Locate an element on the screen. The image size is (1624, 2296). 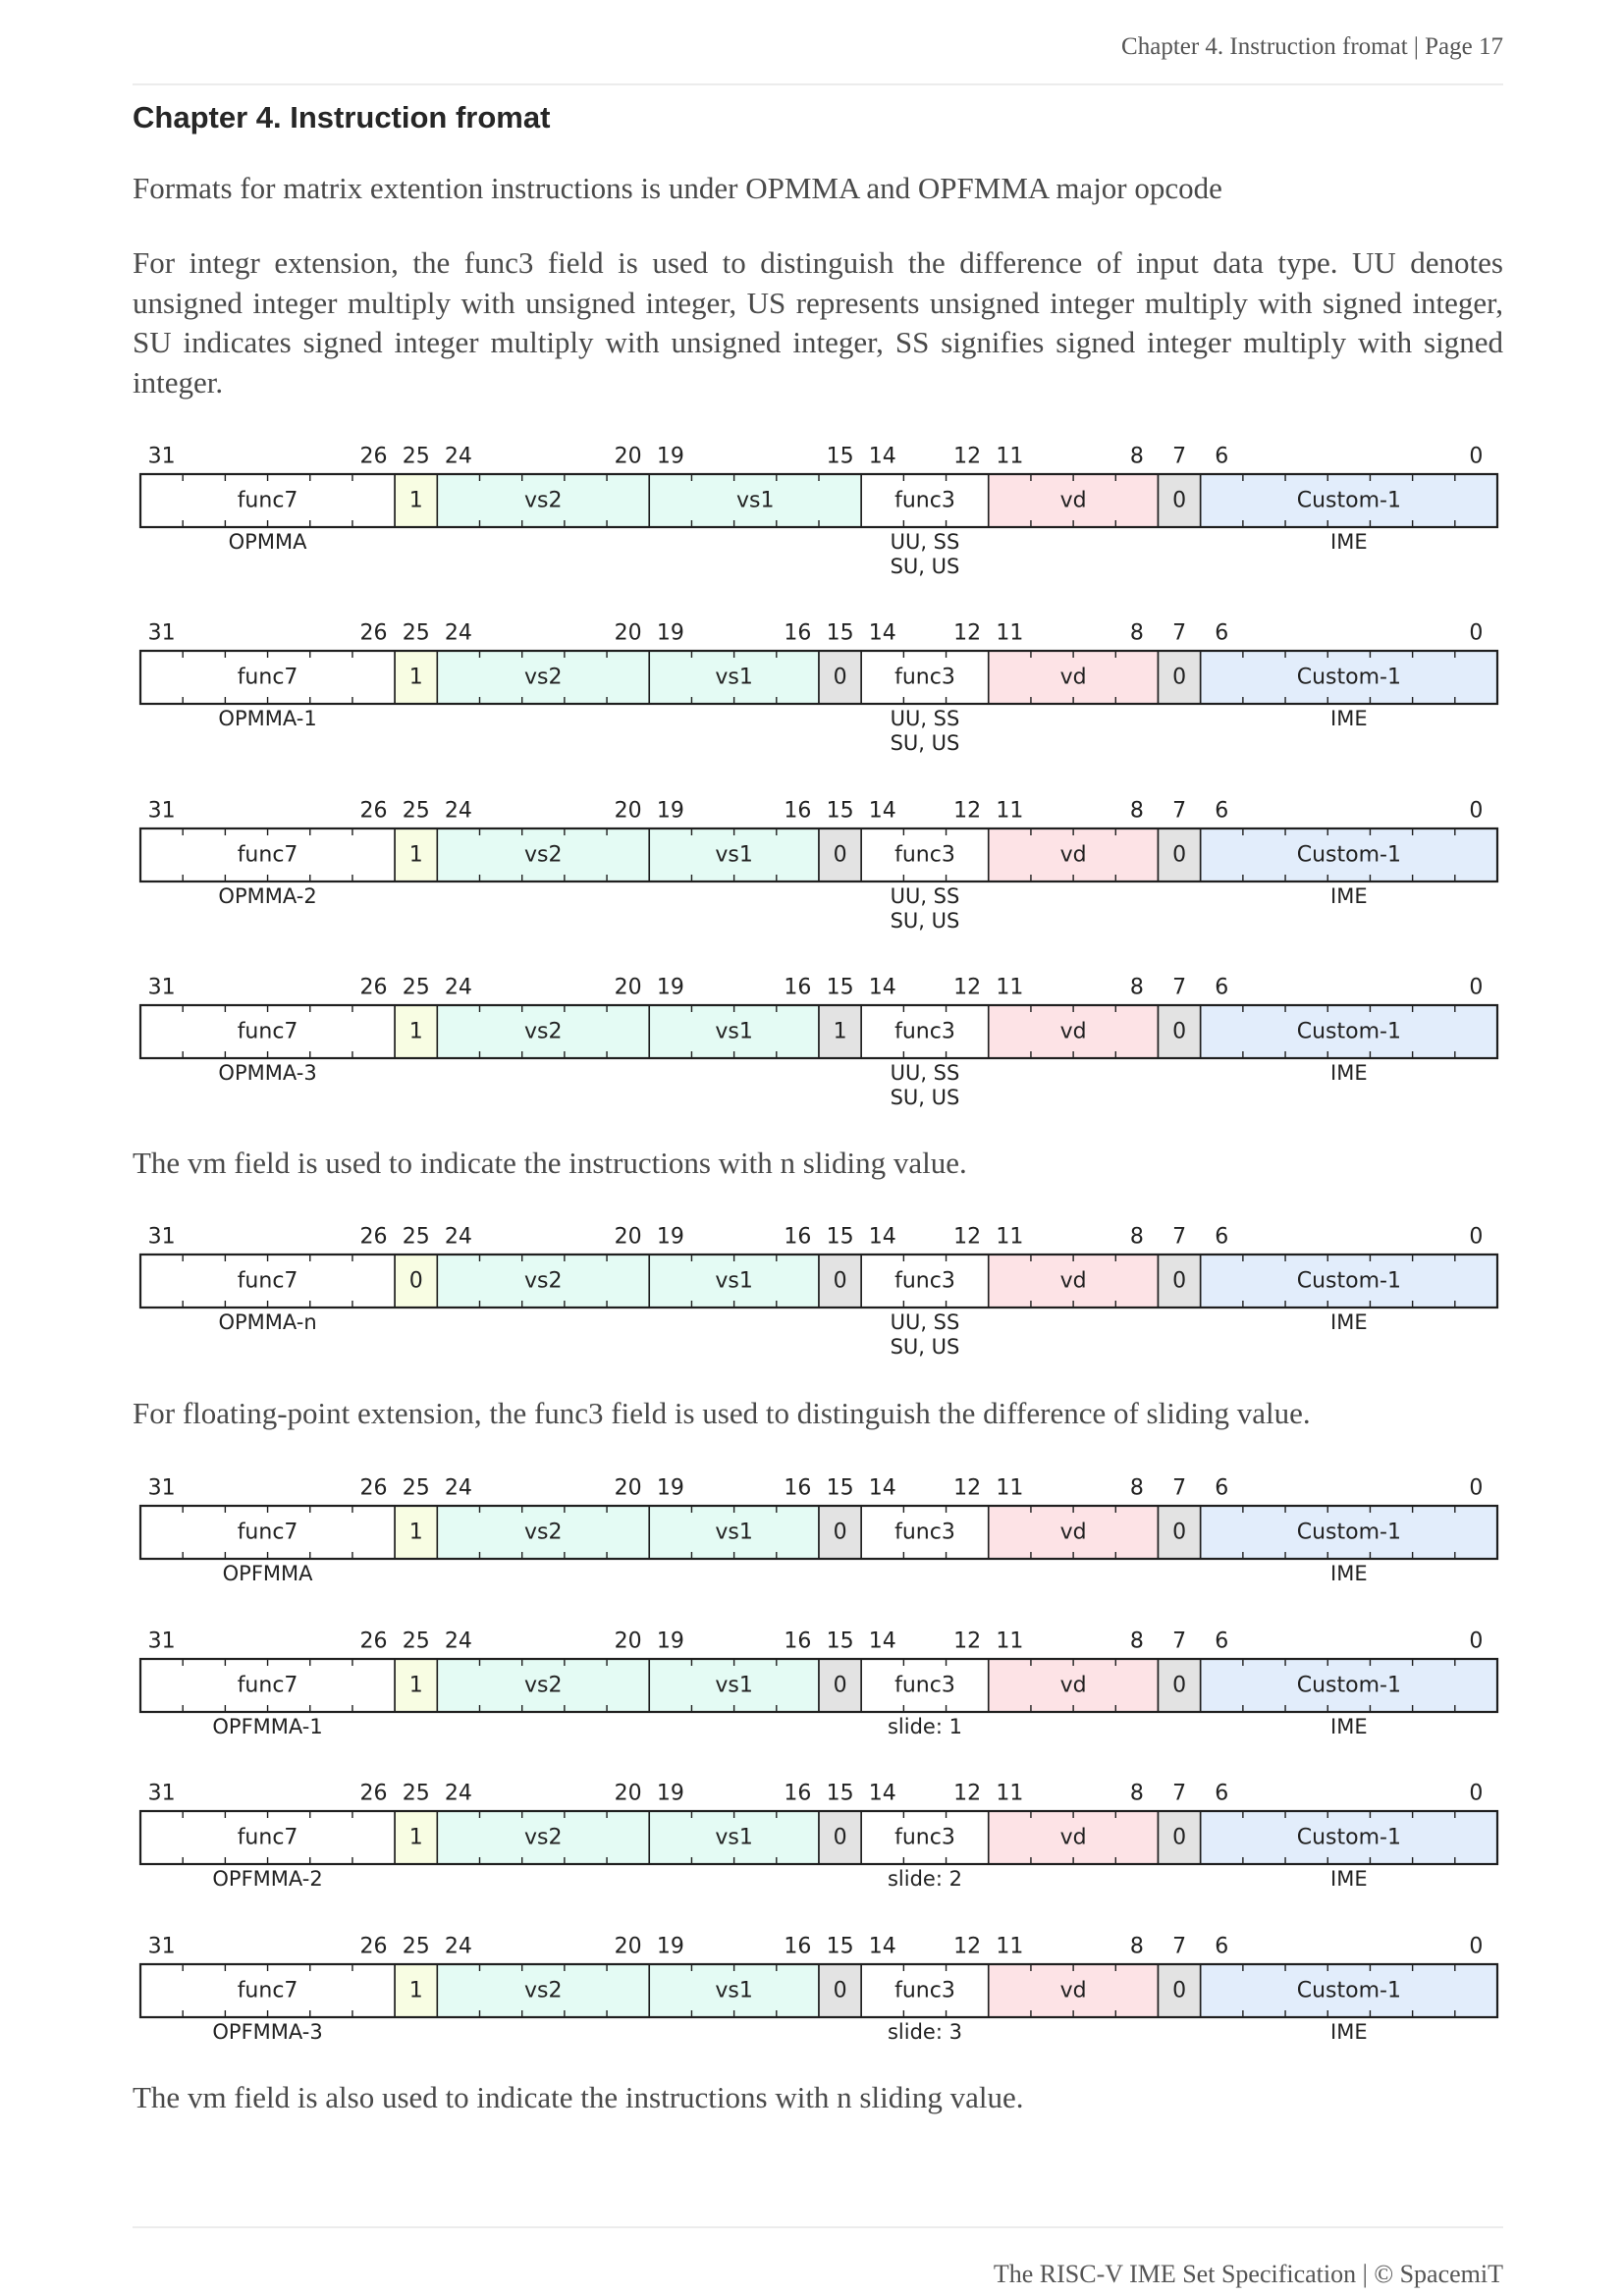
field-func3: func3 14 12 slide: 3 is located at coordinates (925, 1989).